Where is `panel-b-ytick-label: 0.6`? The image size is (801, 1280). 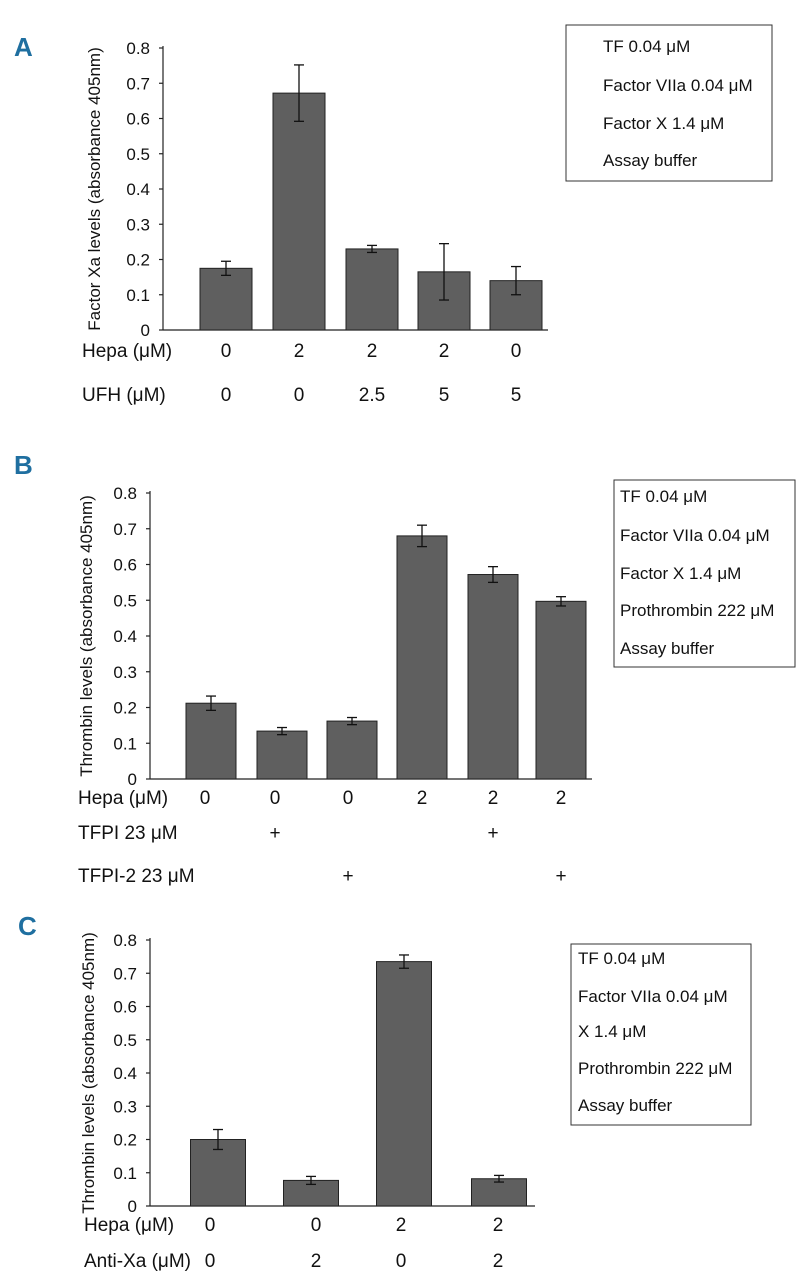
panel-b-ytick-label: 0.6 is located at coordinates (125, 565).